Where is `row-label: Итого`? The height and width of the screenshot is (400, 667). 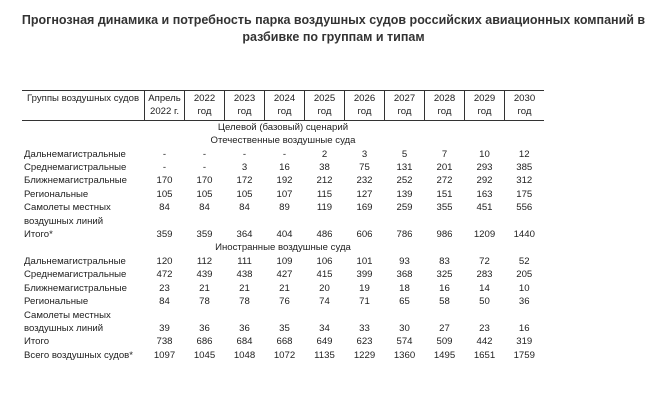 row-label: Итого is located at coordinates (37, 342).